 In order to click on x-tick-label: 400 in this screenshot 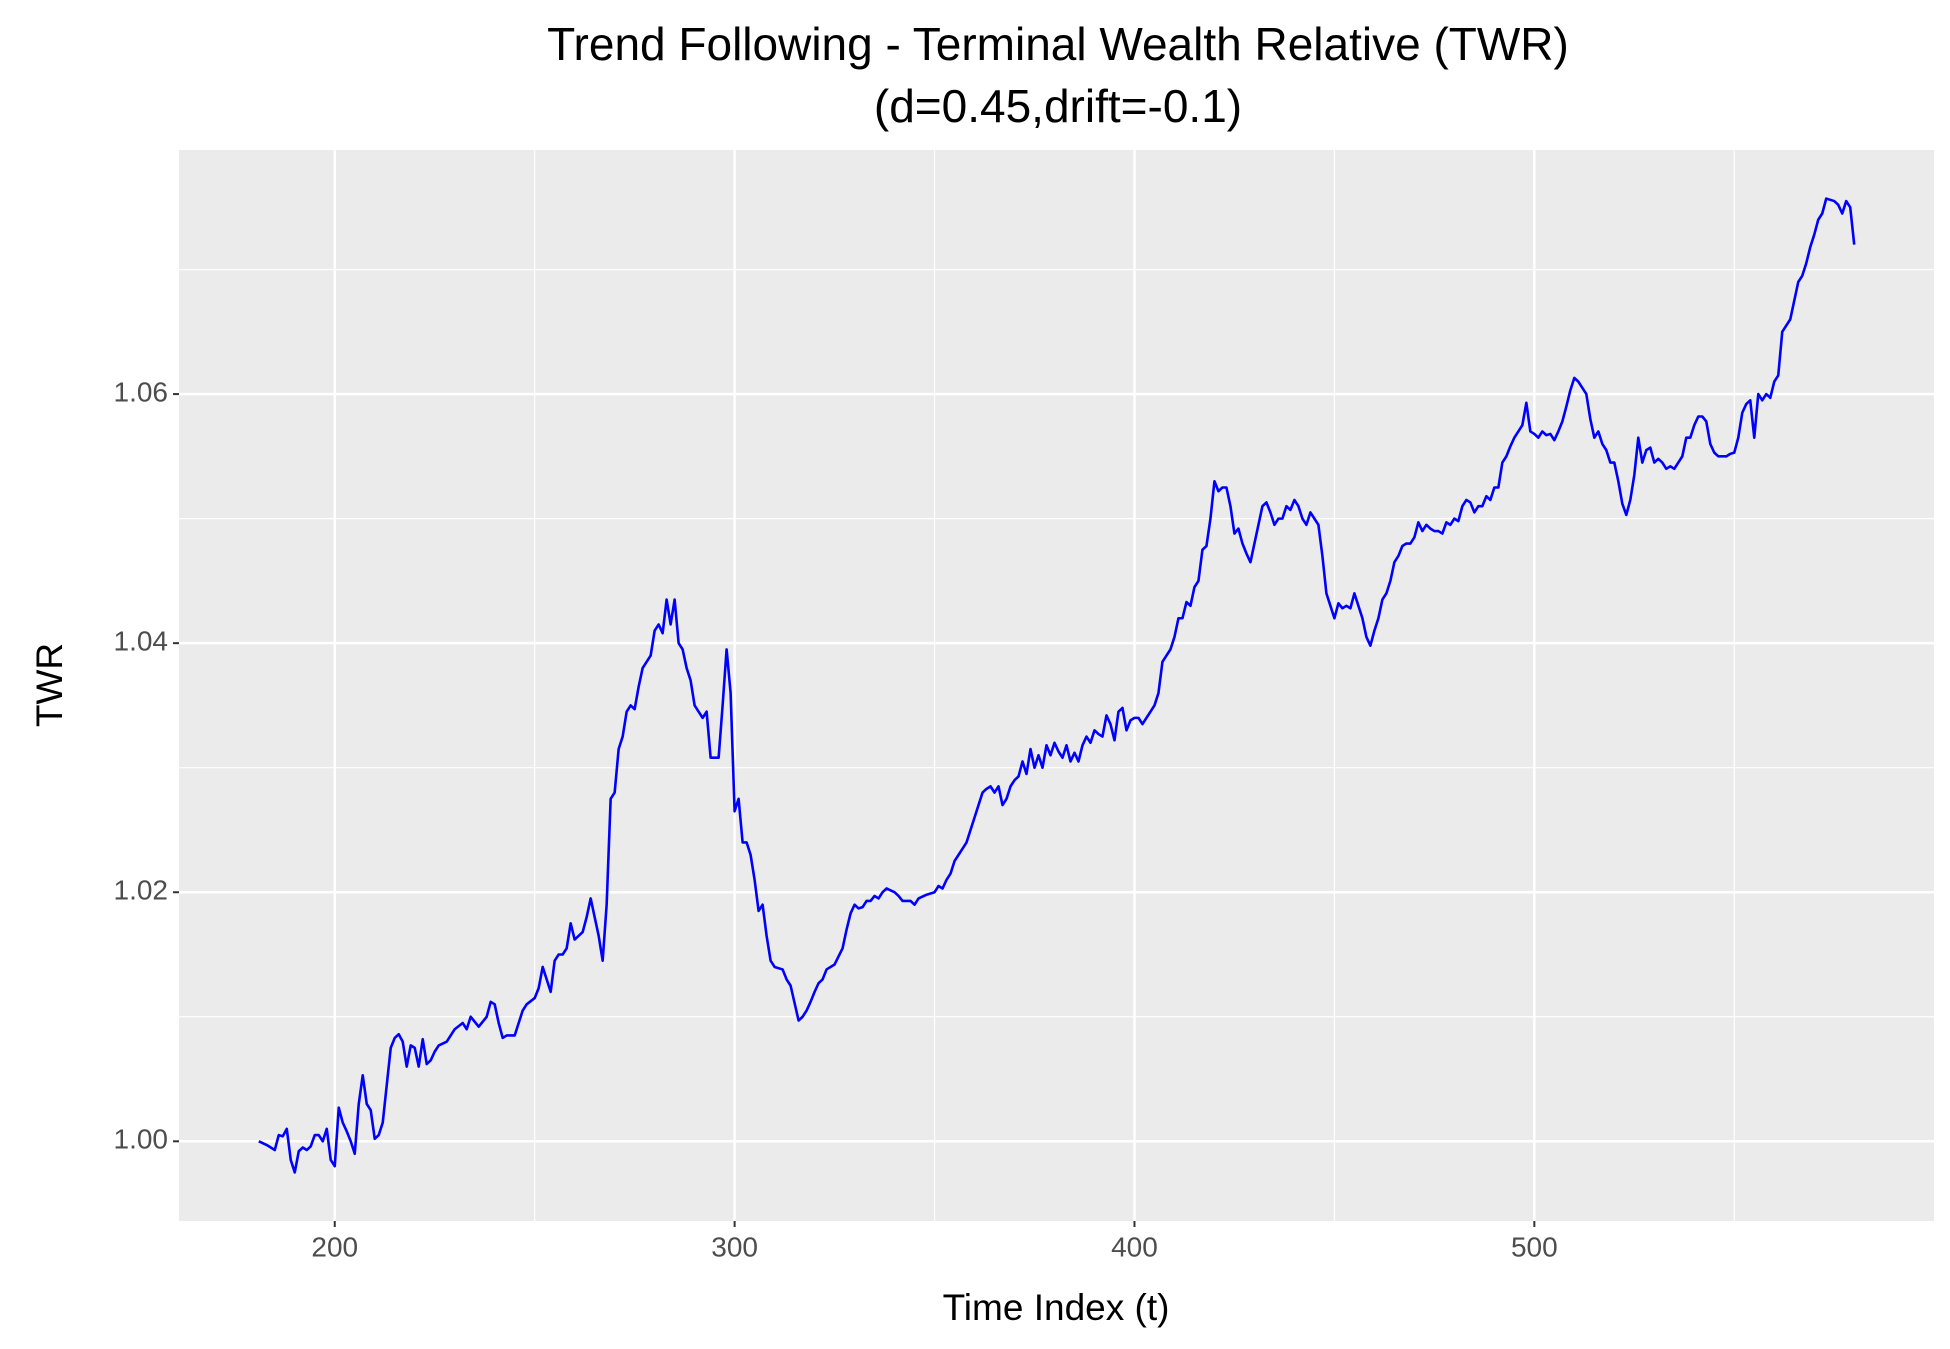, I will do `click(1134, 1246)`.